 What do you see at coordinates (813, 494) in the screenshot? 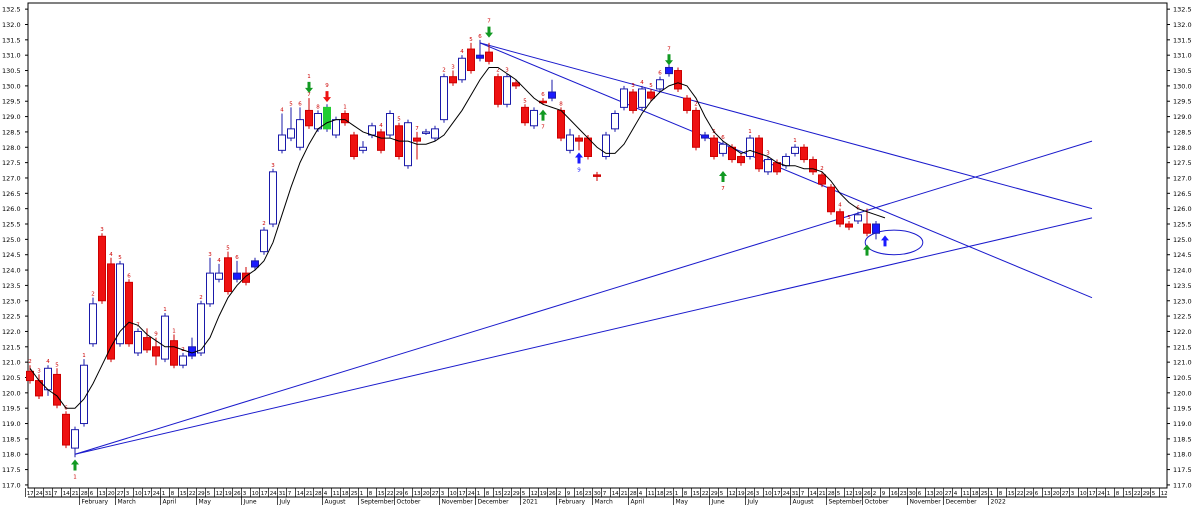
I see `x-day-label: 14` at bounding box center [813, 494].